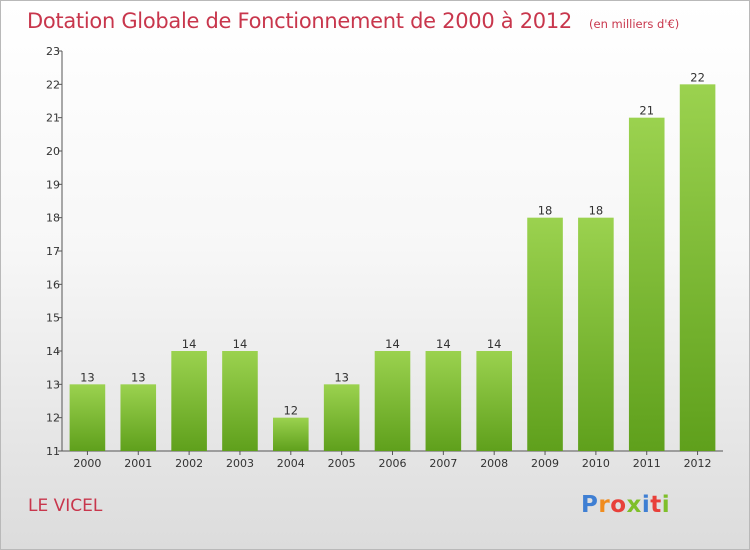 The height and width of the screenshot is (550, 750). What do you see at coordinates (53, 451) in the screenshot?
I see `y-tick-label: 11` at bounding box center [53, 451].